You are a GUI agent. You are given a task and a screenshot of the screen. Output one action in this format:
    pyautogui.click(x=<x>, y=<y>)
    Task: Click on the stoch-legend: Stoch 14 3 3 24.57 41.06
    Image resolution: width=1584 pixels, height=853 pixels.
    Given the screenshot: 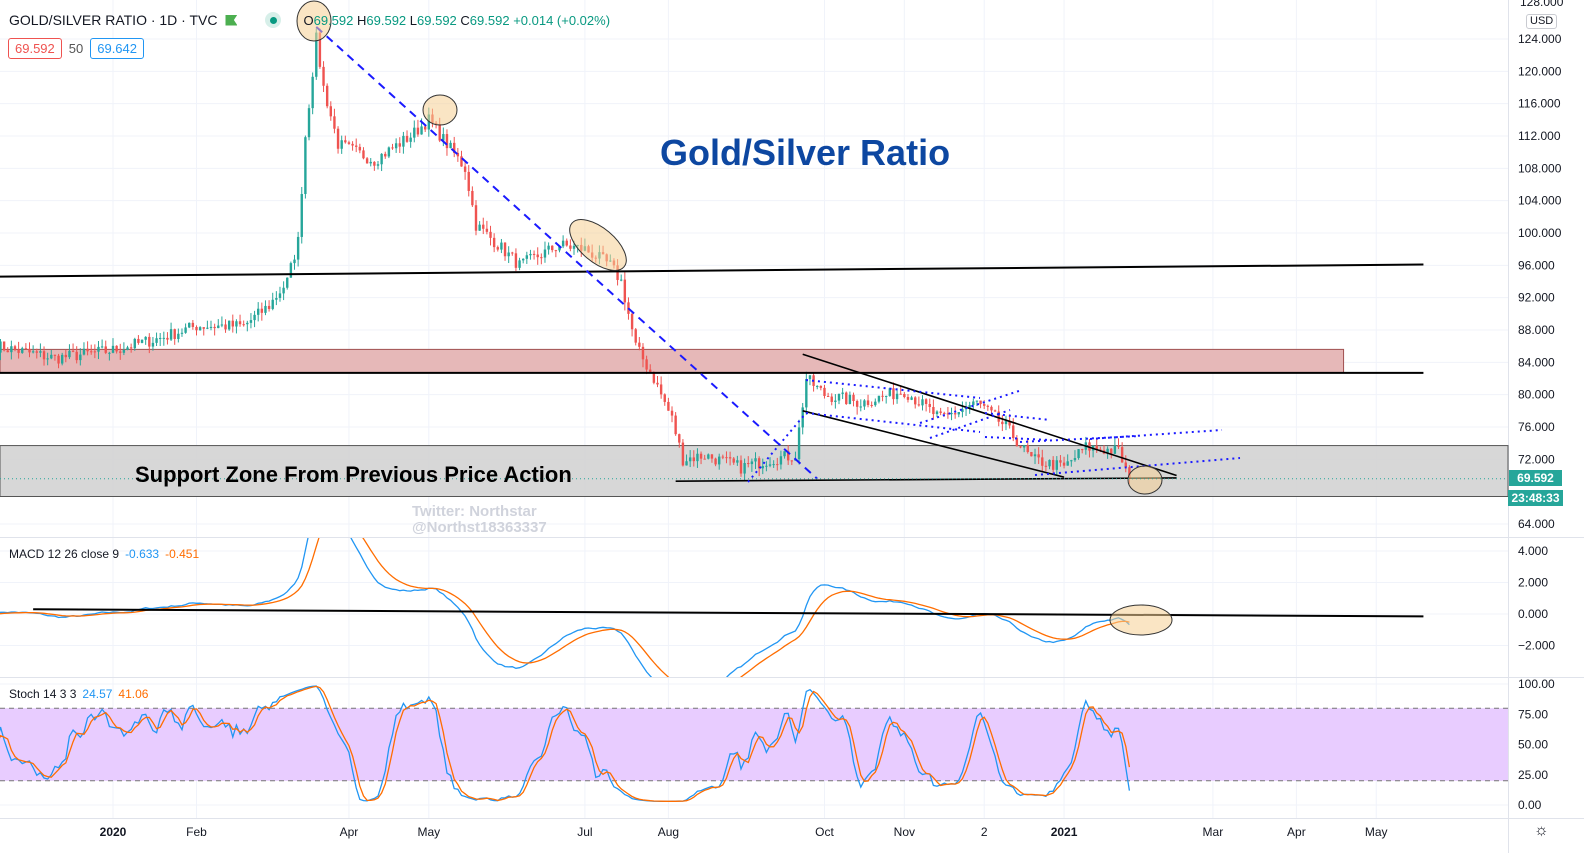 What is the action you would take?
    pyautogui.click(x=79, y=694)
    